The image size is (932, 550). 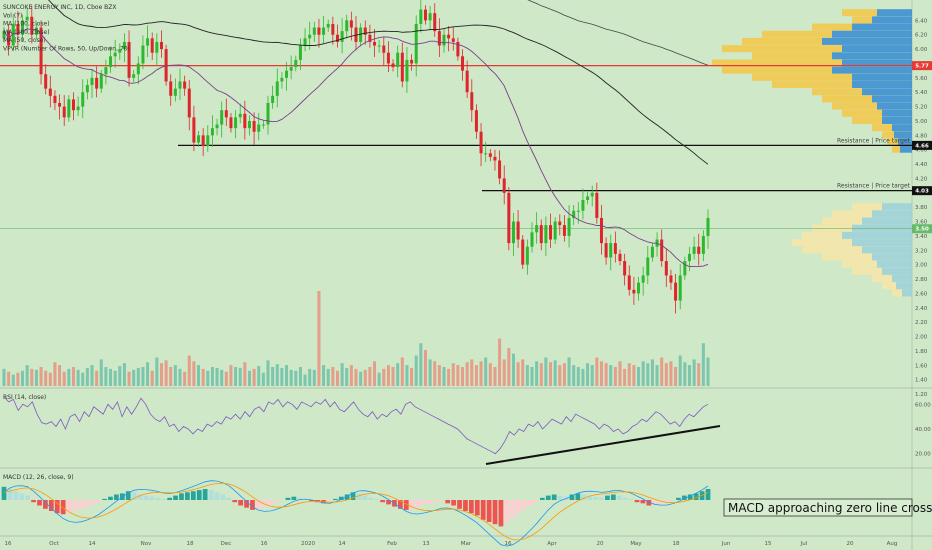 What do you see at coordinates (921, 323) in the screenshot?
I see `price-tick-label: 2.20` at bounding box center [921, 323].